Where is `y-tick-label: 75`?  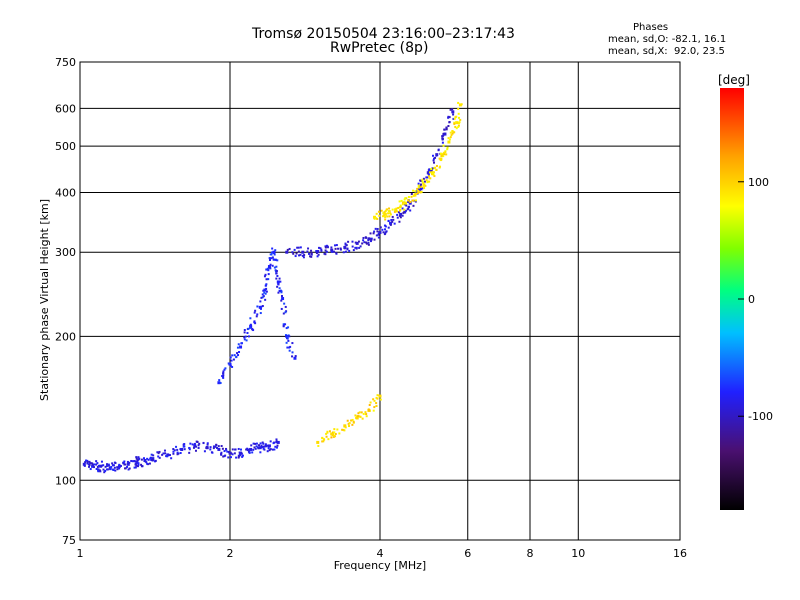 y-tick-label: 75 is located at coordinates (69, 540).